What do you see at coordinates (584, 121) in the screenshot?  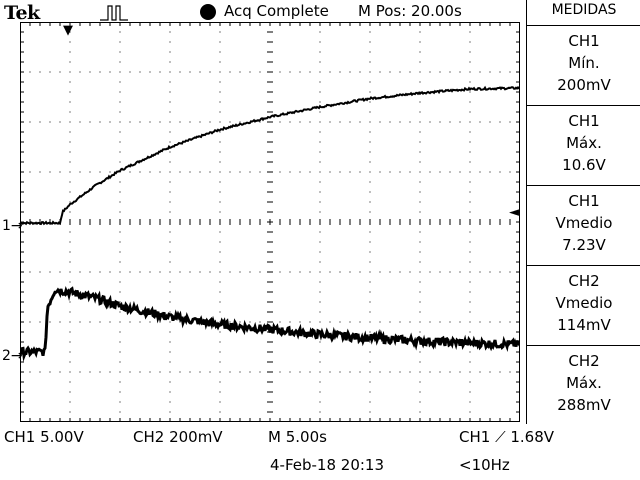 I see `measurement-channel: CH1` at bounding box center [584, 121].